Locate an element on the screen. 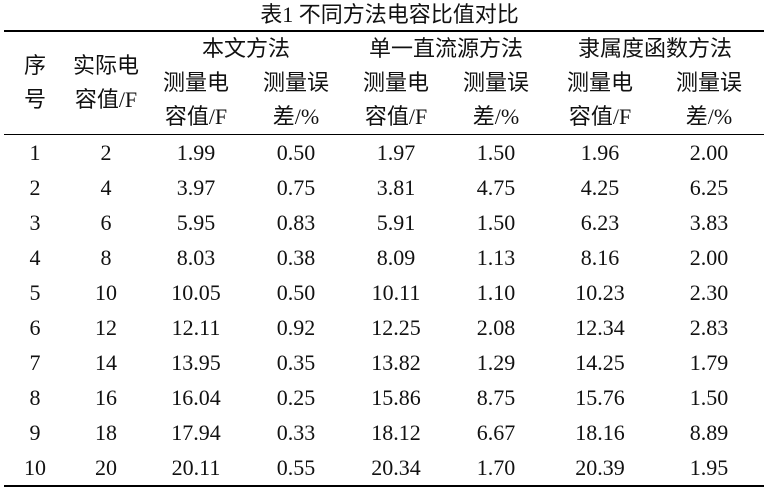 The width and height of the screenshot is (769, 498). table-cell: 4.25 is located at coordinates (600, 187).